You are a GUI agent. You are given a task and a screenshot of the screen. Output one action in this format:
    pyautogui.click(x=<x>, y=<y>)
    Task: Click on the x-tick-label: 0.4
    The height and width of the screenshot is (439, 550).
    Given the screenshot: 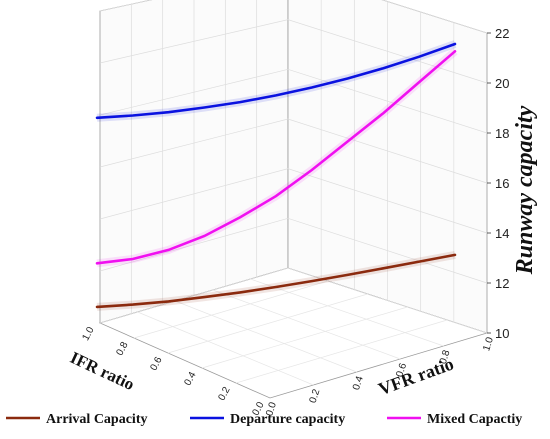 What is the action you would take?
    pyautogui.click(x=358, y=383)
    